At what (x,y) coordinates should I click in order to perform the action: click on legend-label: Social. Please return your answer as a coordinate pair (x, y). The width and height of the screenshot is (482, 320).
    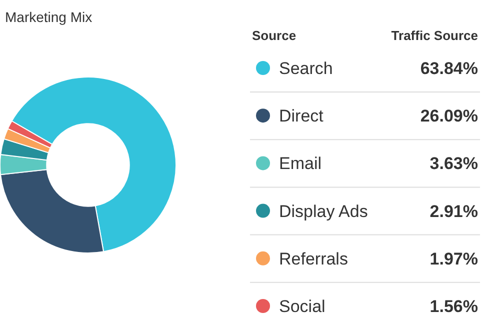
    Looking at the image, I should click on (302, 306).